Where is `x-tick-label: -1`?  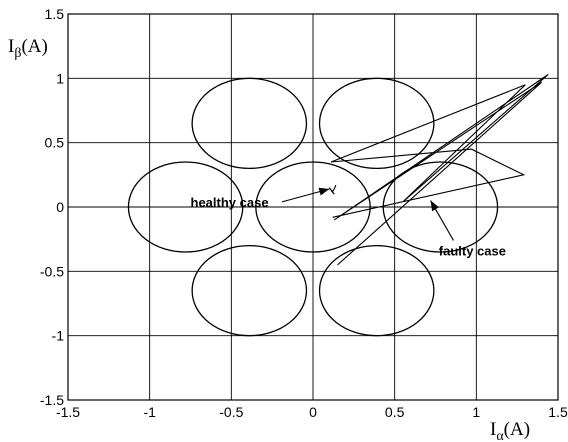 x-tick-label: -1 is located at coordinates (149, 412).